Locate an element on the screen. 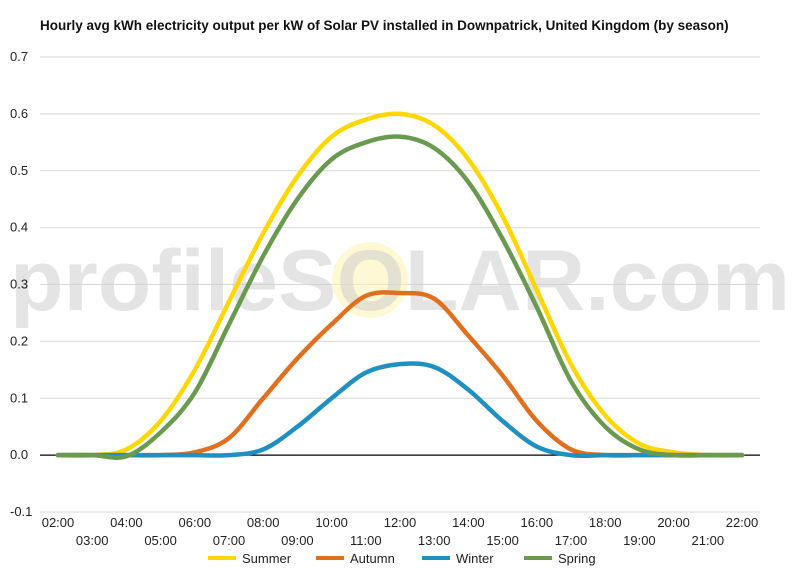  x-tick-label: 19:00 is located at coordinates (639, 539).